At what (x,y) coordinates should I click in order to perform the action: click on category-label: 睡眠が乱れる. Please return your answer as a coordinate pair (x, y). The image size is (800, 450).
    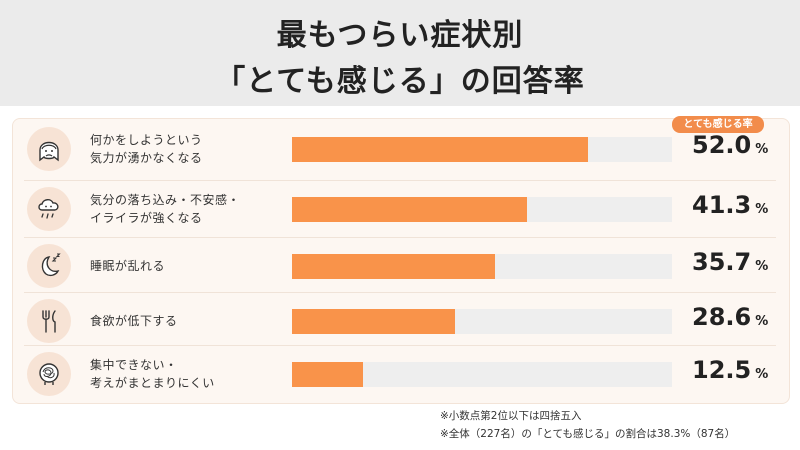
    Looking at the image, I should click on (190, 266).